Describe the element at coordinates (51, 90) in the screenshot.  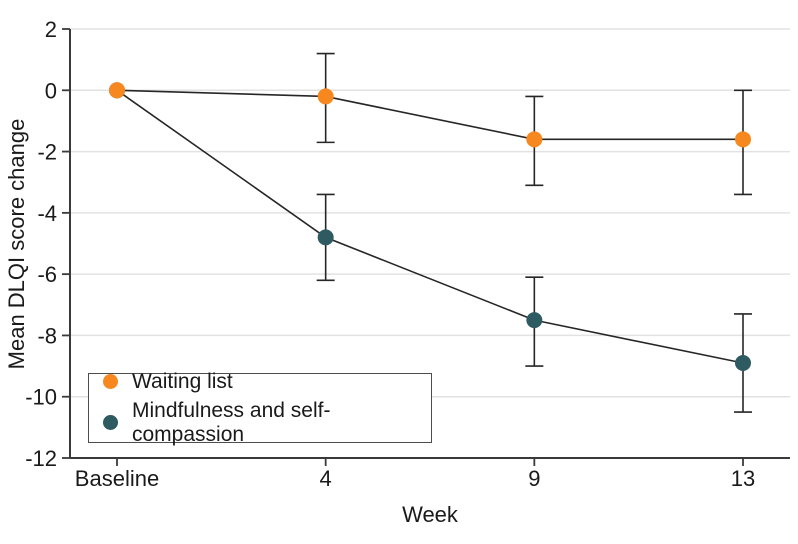
I see `y-tick-label: 0` at that location.